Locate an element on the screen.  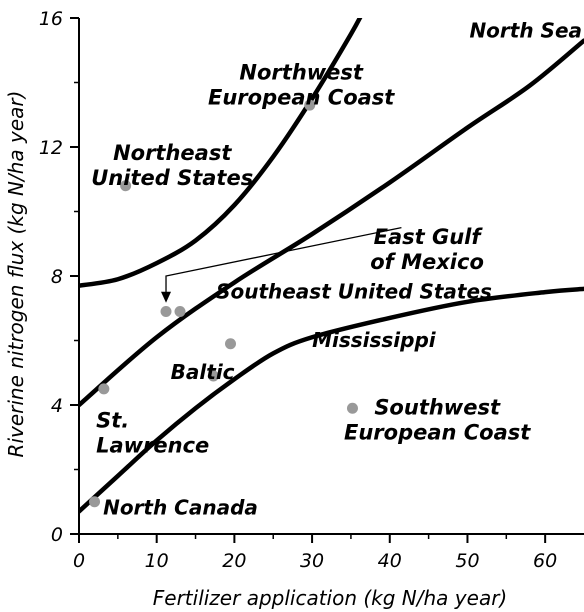
region-label-line: Southeast United States is located at coordinates (354, 292).